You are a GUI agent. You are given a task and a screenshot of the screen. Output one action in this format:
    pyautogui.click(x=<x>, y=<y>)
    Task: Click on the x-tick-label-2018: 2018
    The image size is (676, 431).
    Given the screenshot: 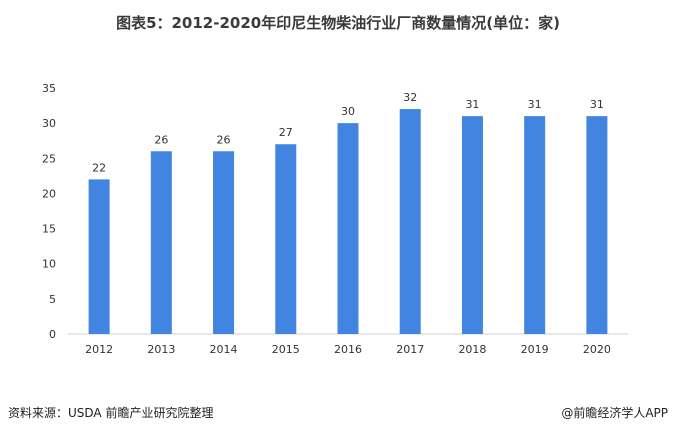 What is the action you would take?
    pyautogui.click(x=472, y=349)
    